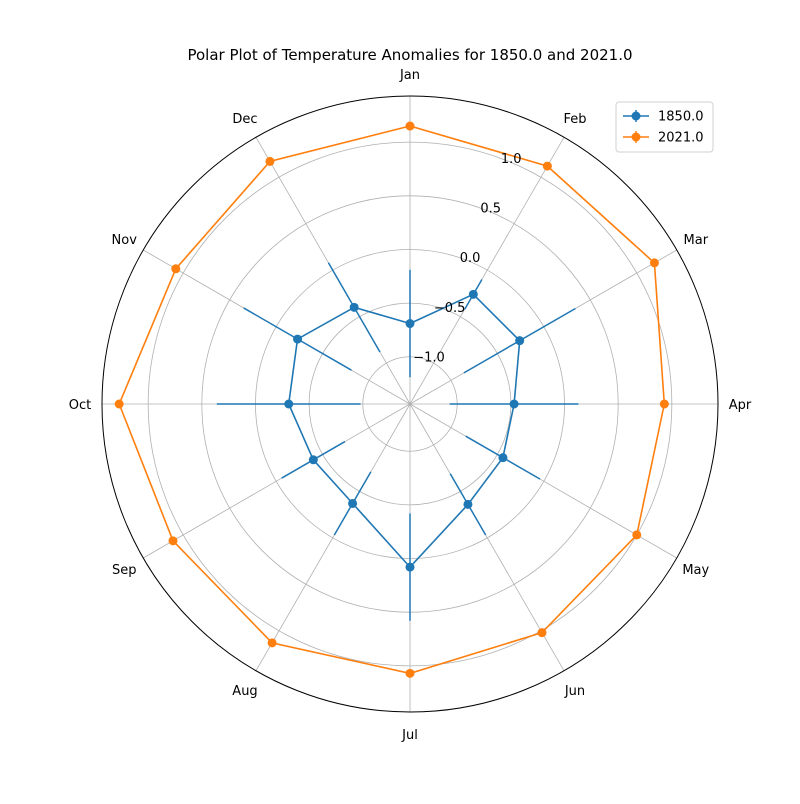 The width and height of the screenshot is (800, 804). I want to click on series-line, so click(404, 431).